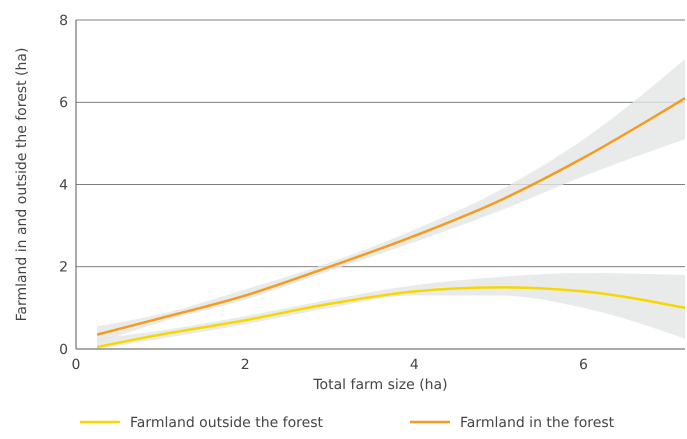 The width and height of the screenshot is (687, 439). I want to click on x-tick-label: 0, so click(76, 365).